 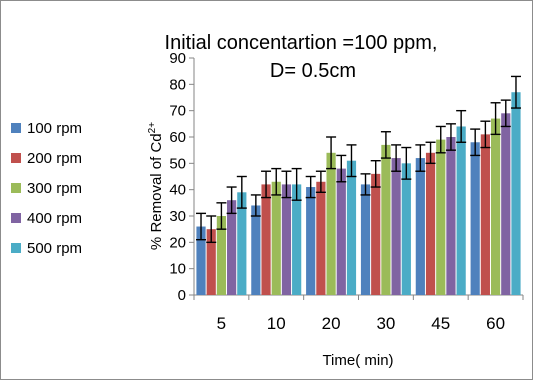 I want to click on y-axis-label: % Removal of Cd2+, so click(x=156, y=186).